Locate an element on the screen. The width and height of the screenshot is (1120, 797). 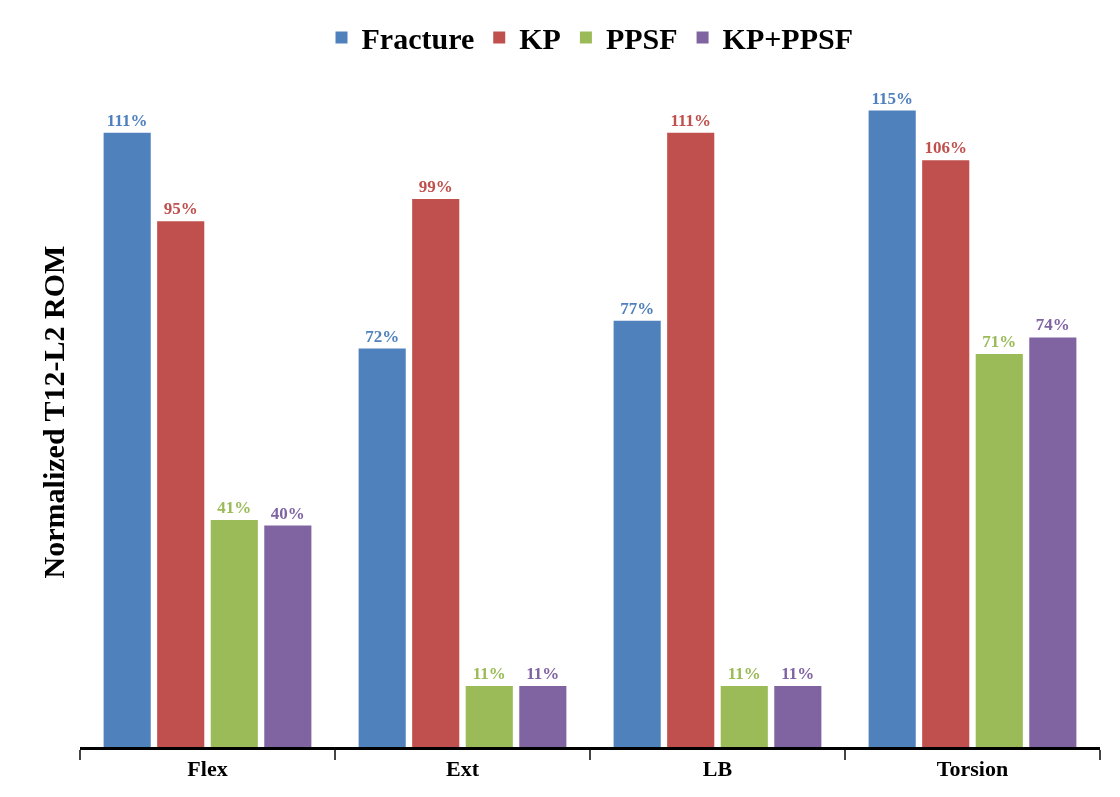
data-label: 115% is located at coordinates (892, 98).